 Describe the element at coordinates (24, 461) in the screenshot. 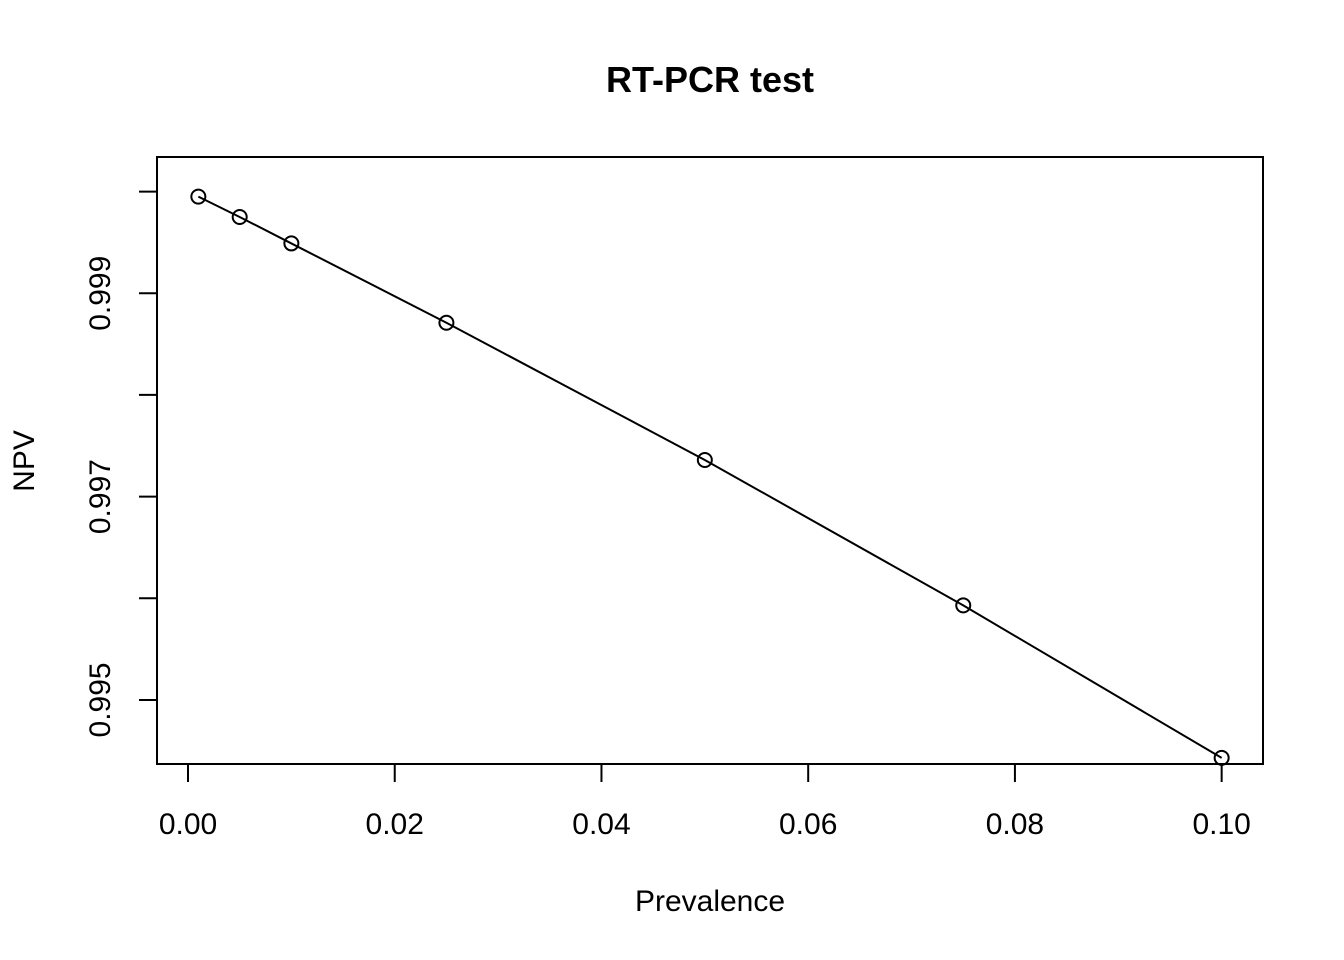

I see `y-axis-label: NPV` at that location.